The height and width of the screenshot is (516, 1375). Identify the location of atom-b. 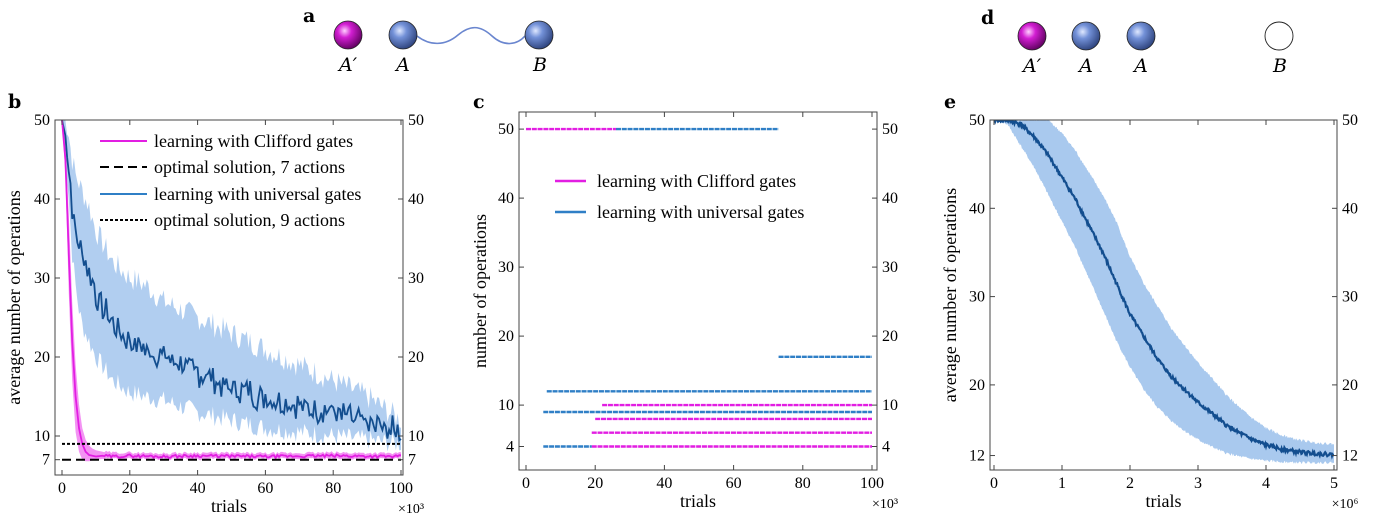
(539, 35).